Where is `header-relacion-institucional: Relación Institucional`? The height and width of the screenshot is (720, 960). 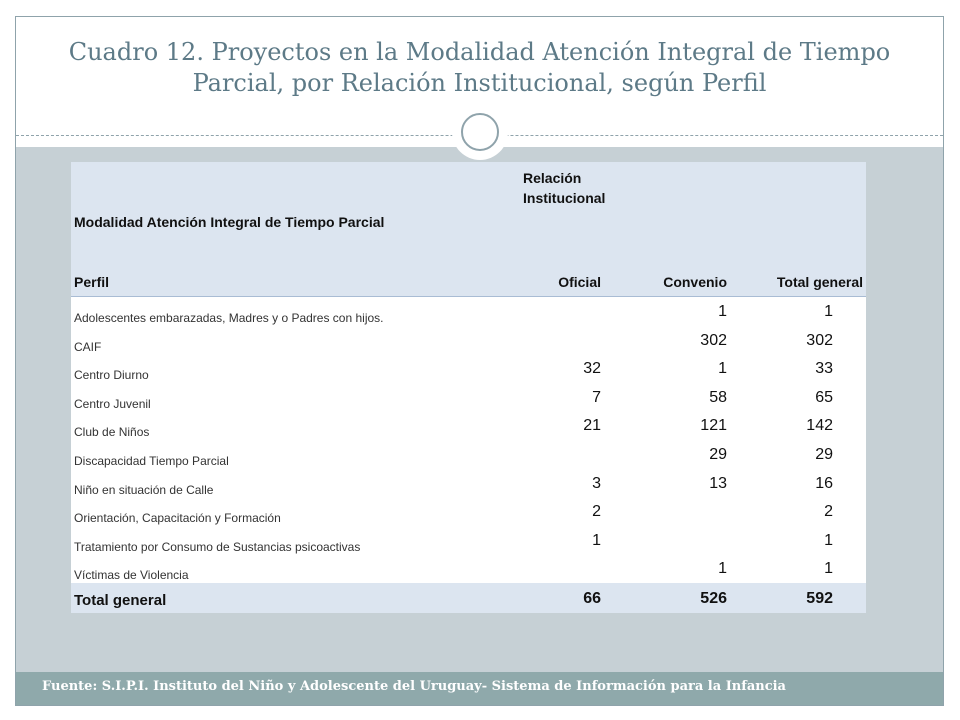
header-relacion-institucional: Relación Institucional is located at coordinates (564, 188).